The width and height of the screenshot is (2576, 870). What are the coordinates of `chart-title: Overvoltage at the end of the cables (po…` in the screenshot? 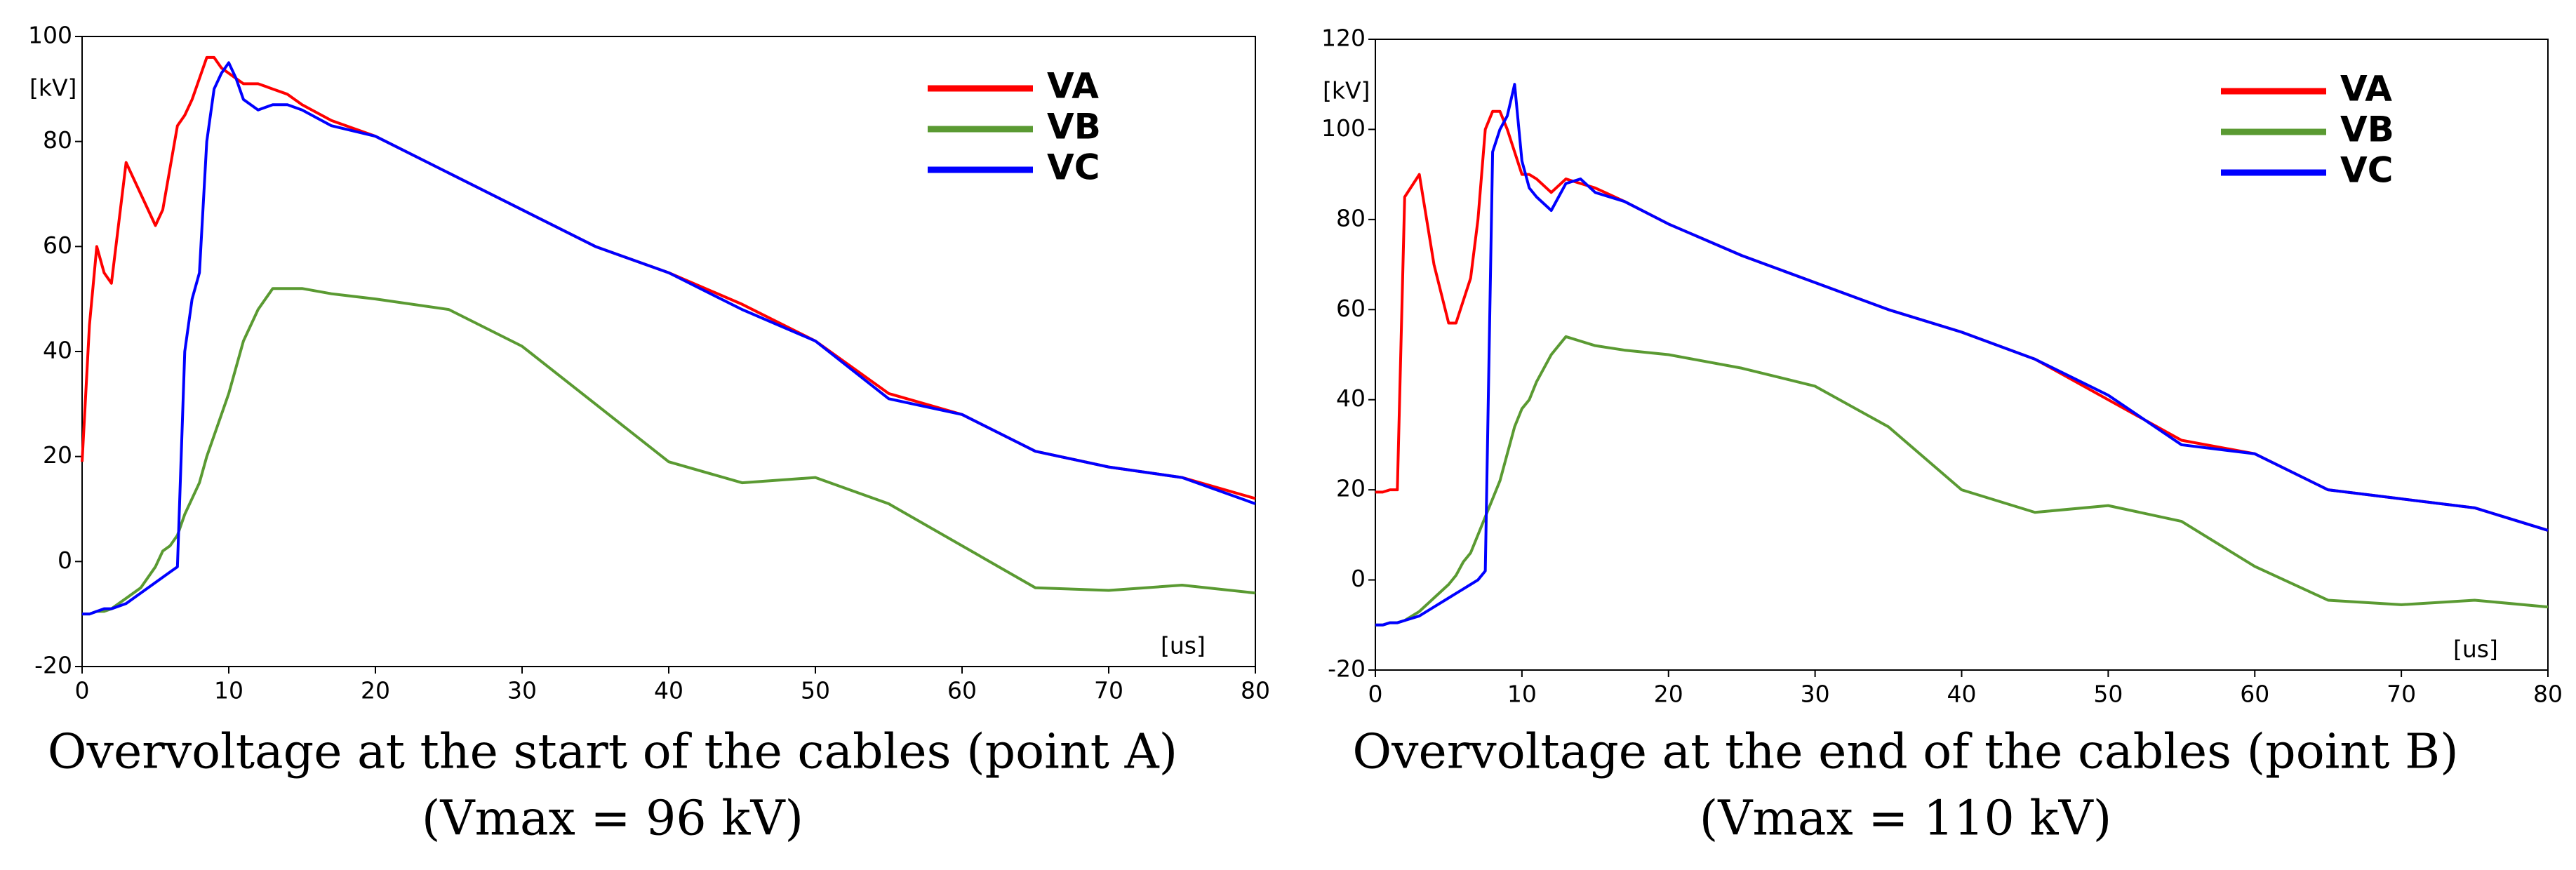 It's located at (1905, 753).